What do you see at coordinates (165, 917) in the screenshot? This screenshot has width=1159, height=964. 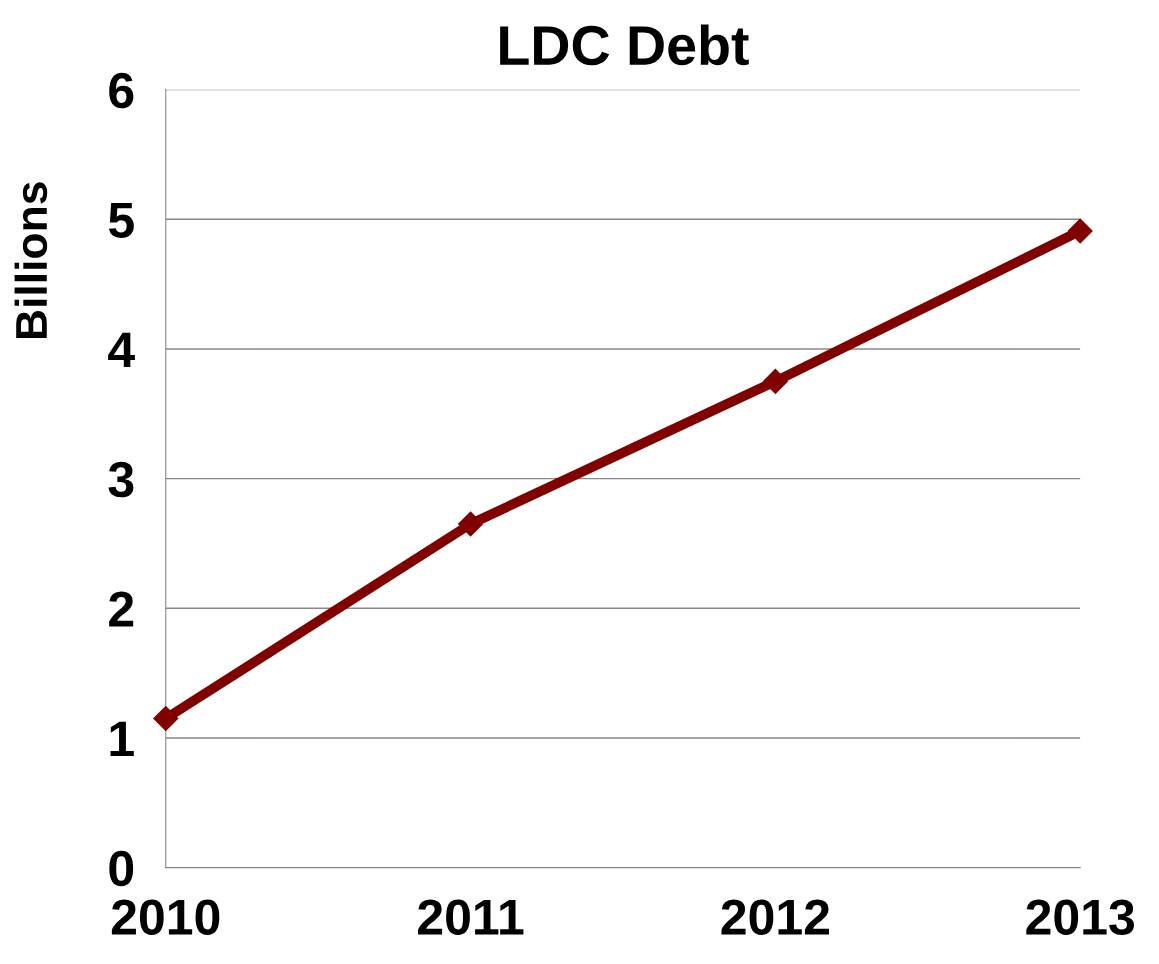 I see `x-tick-label: 2010` at bounding box center [165, 917].